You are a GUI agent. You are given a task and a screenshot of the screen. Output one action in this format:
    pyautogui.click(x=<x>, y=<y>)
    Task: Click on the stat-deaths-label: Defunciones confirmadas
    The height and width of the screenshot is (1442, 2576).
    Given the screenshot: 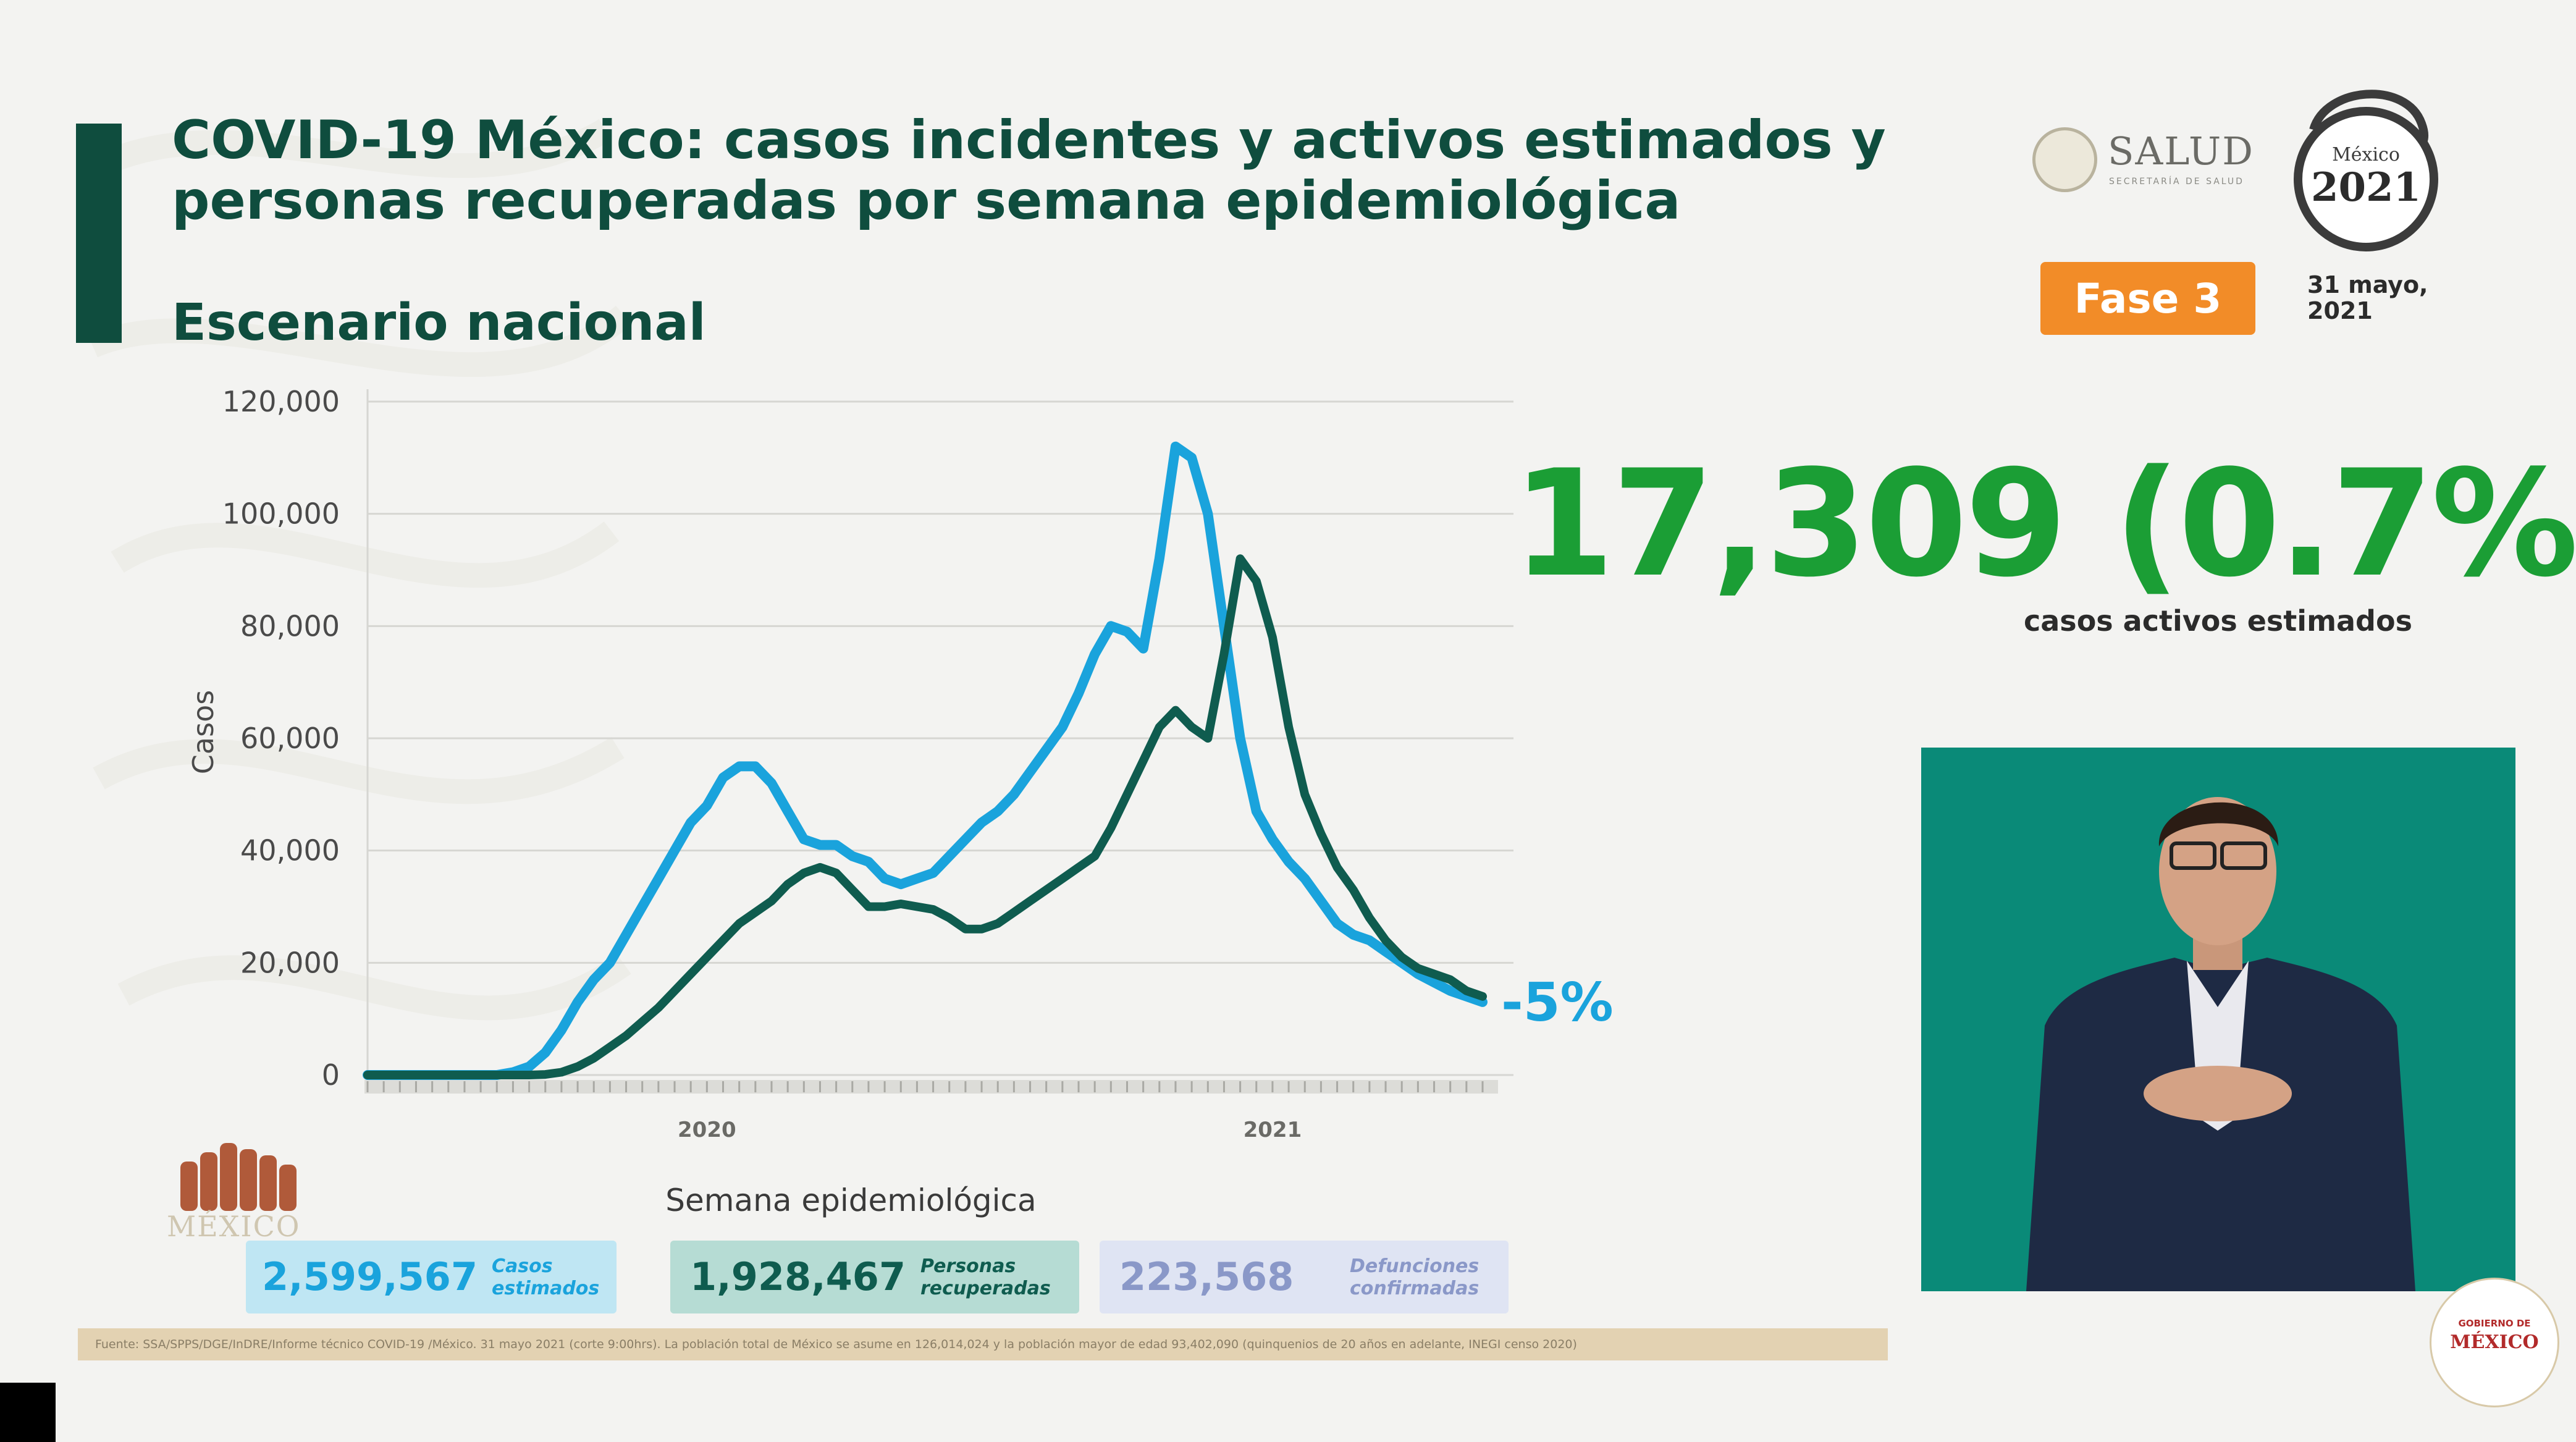 What is the action you would take?
    pyautogui.click(x=1414, y=1277)
    